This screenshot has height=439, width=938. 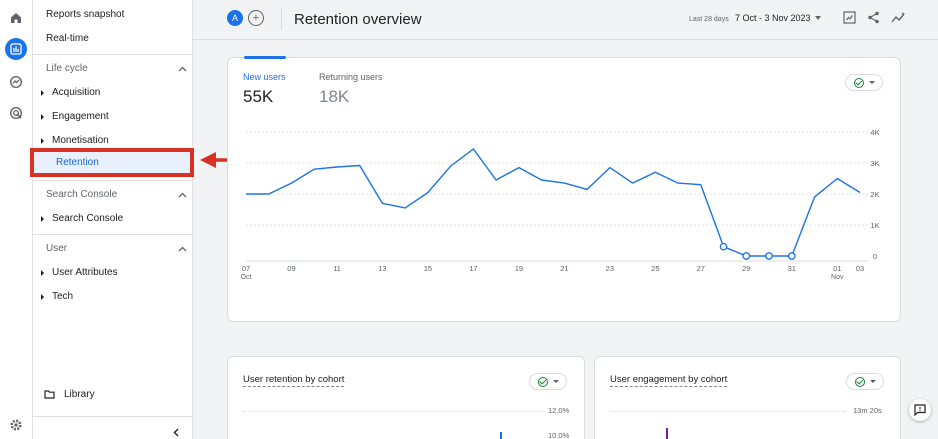 What do you see at coordinates (709, 19) in the screenshot?
I see `date-range-preset: Last 28 days` at bounding box center [709, 19].